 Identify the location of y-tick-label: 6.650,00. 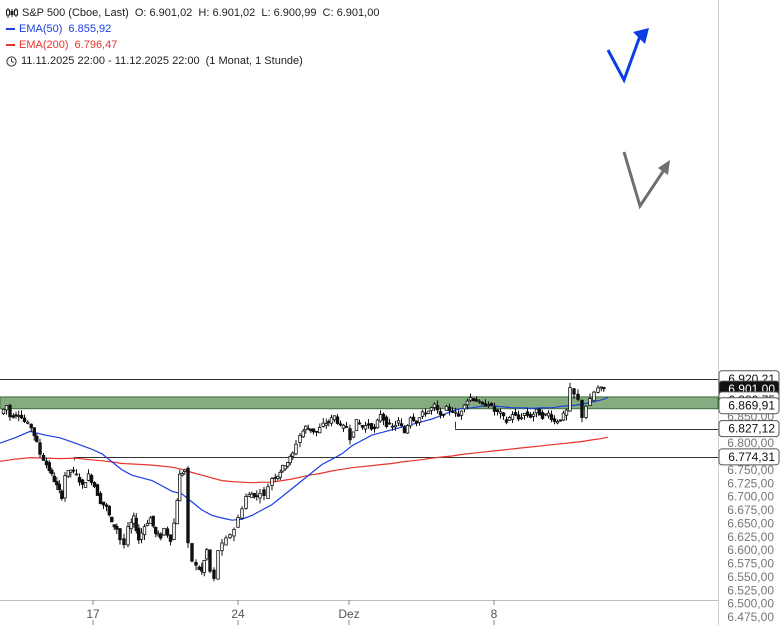
(750, 523).